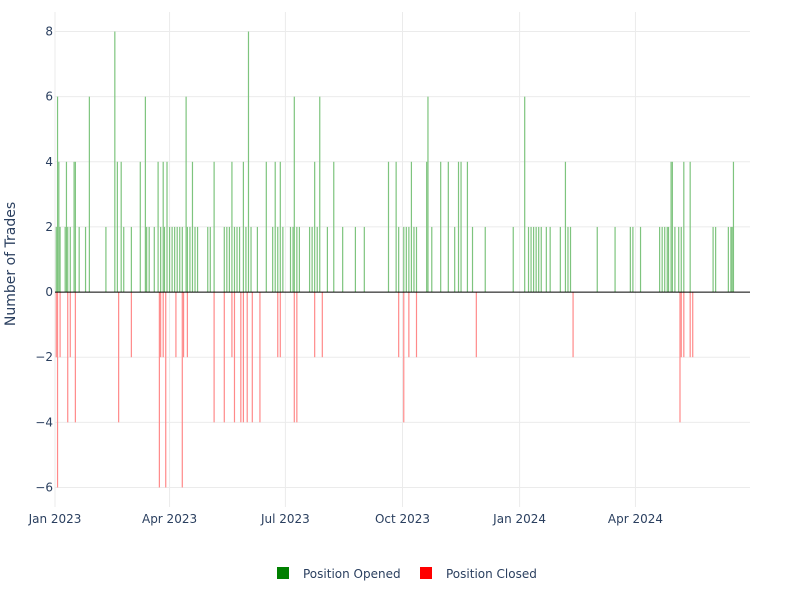 This screenshot has width=800, height=600. What do you see at coordinates (44, 487) in the screenshot?
I see `y-tick-label: −6` at bounding box center [44, 487].